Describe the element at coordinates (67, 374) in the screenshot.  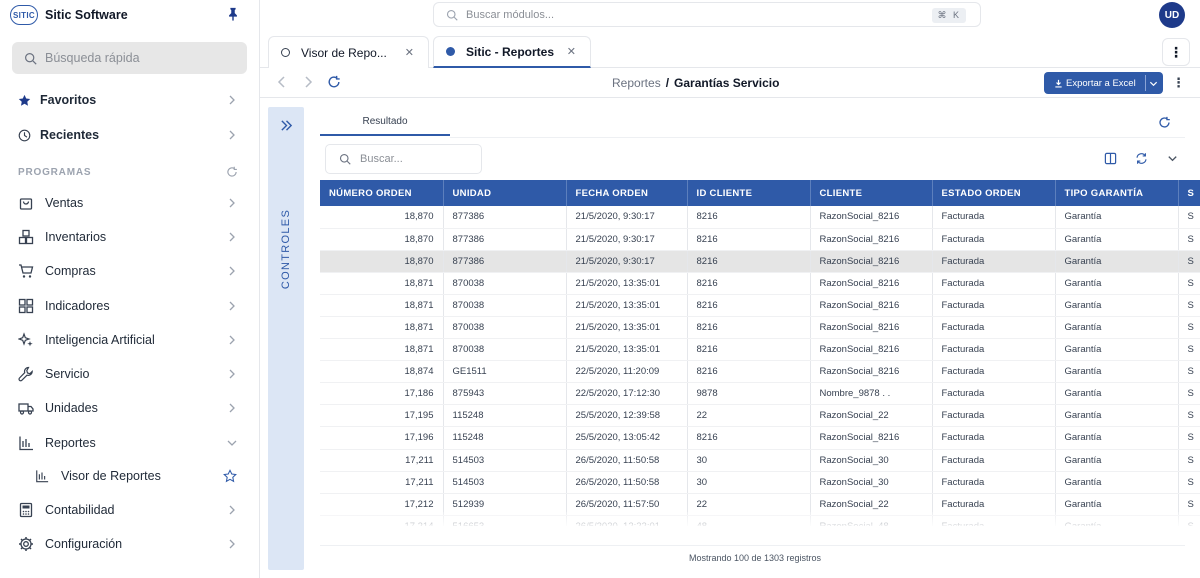
I see `sidebar-item-label: Servicio` at that location.